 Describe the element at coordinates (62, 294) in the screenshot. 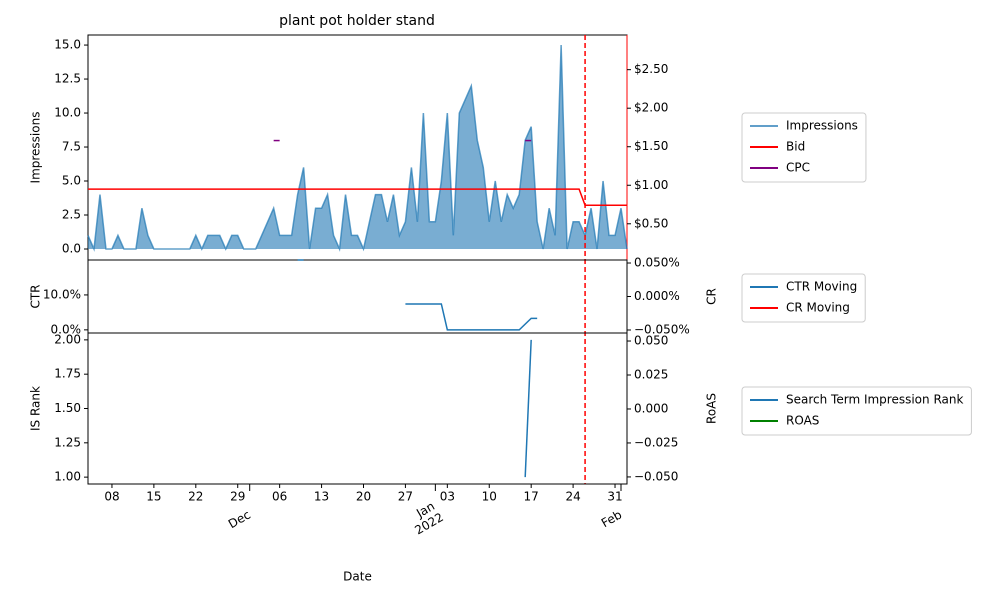

I see `y-tick-label: 10.0%` at that location.